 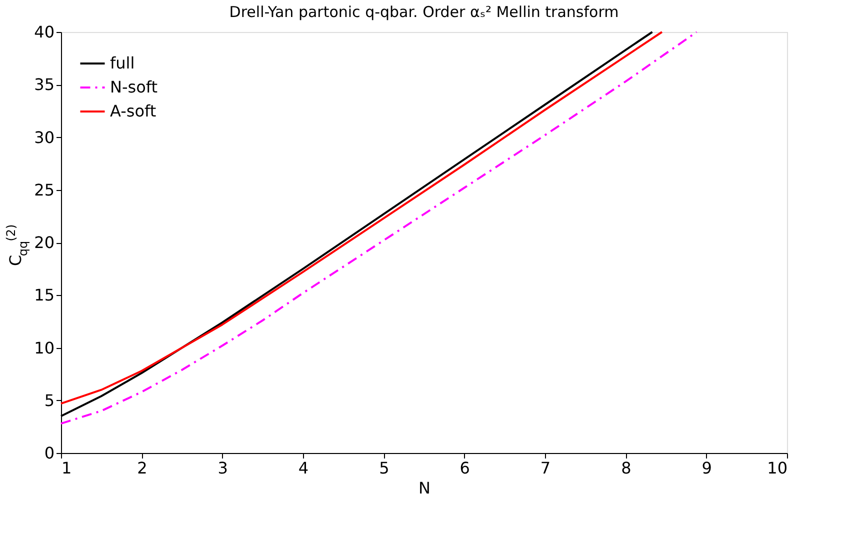 What do you see at coordinates (223, 468) in the screenshot?
I see `x-tick-label: 3` at bounding box center [223, 468].